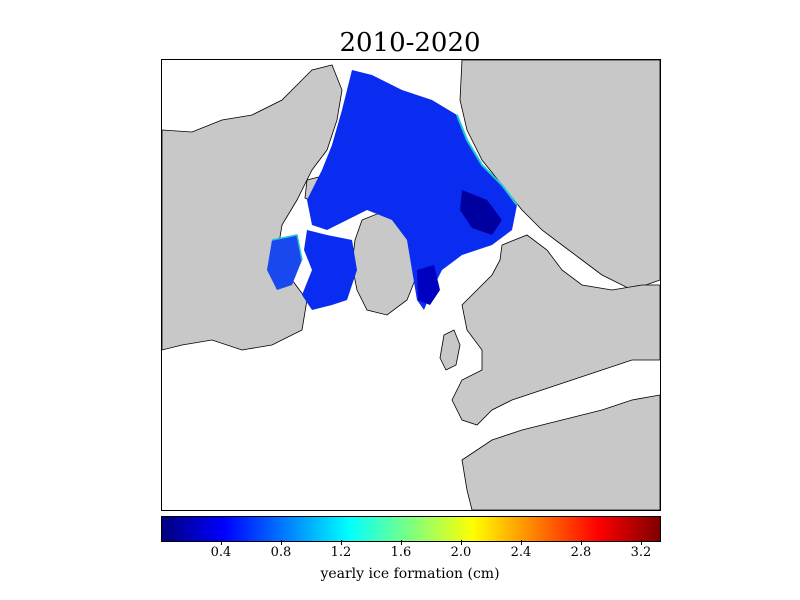  I want to click on sea-ice-main, so click(412, 190).